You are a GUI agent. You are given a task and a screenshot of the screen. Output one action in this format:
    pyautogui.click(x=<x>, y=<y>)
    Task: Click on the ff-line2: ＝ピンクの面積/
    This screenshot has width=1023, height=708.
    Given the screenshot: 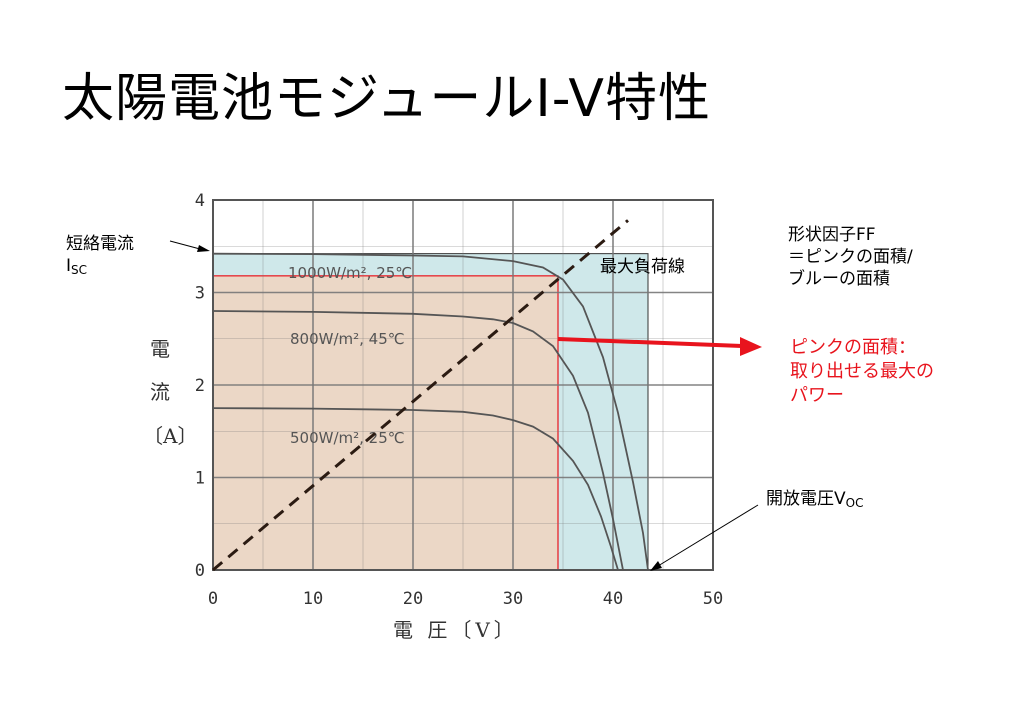 What is the action you would take?
    pyautogui.click(x=850, y=257)
    